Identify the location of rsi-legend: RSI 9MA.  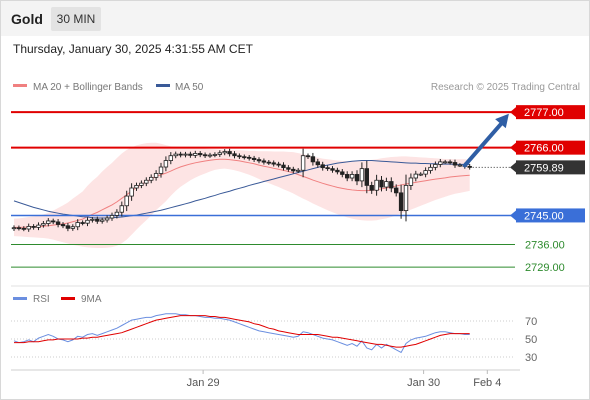
(57, 299).